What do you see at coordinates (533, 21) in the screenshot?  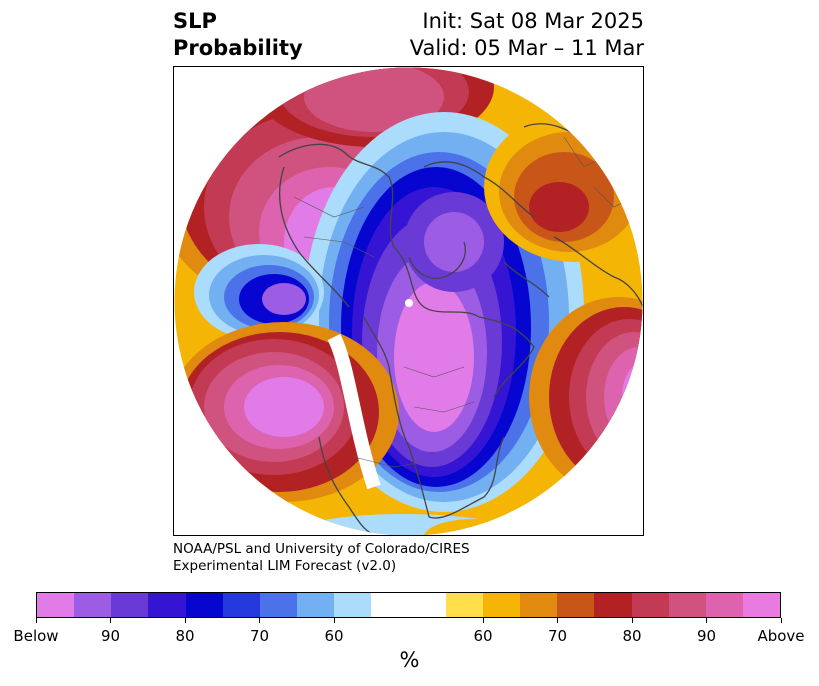 I see `init-date: Init: Sat 08 Mar 2025` at bounding box center [533, 21].